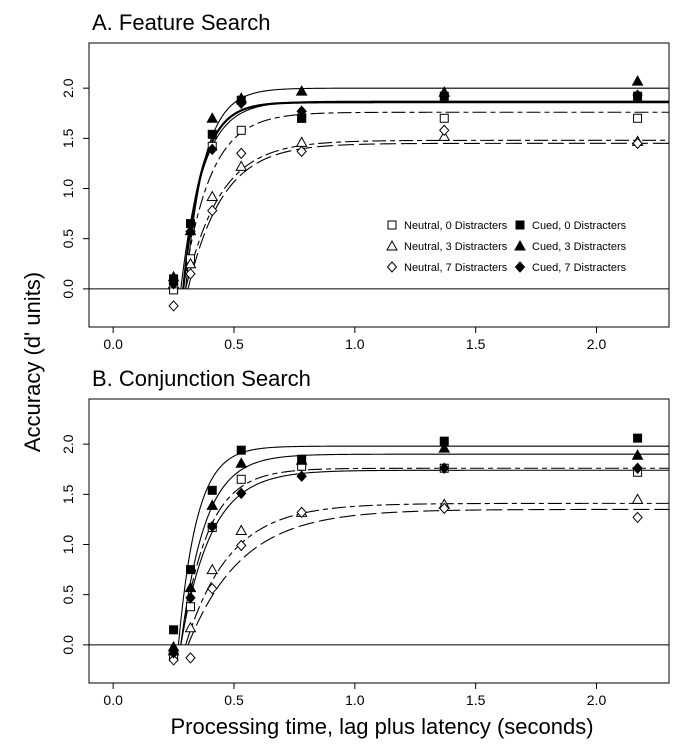 The width and height of the screenshot is (674, 746). What do you see at coordinates (476, 700) in the screenshot?
I see `panel-b-x-tick-label: 1.5` at bounding box center [476, 700].